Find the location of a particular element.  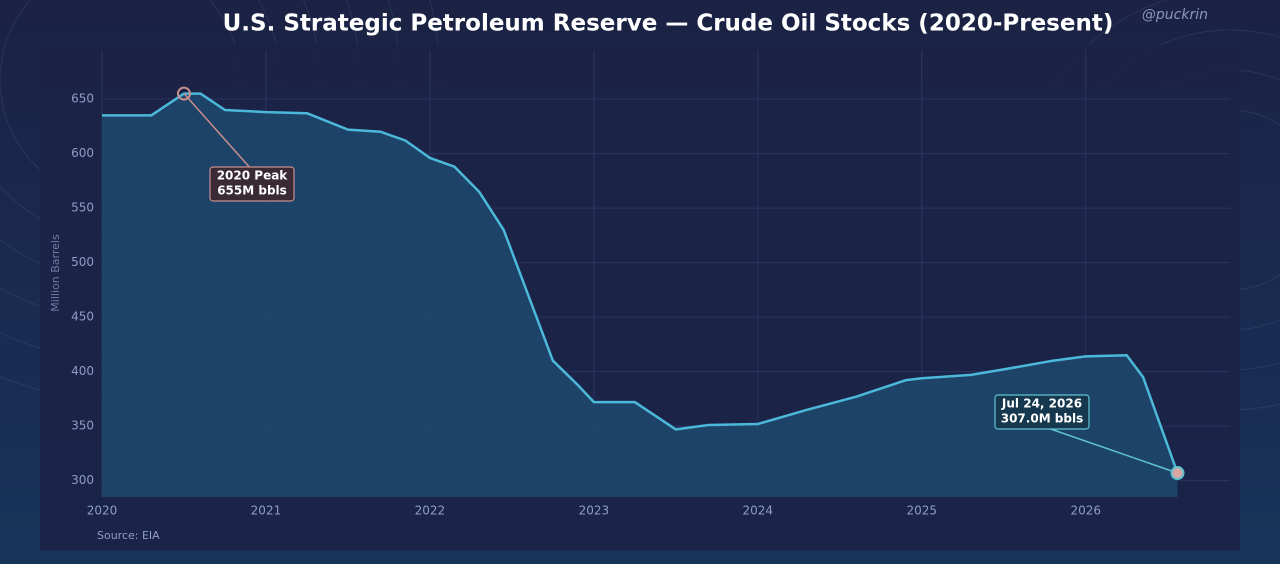

x-tick-label: 2026 is located at coordinates (1085, 511).